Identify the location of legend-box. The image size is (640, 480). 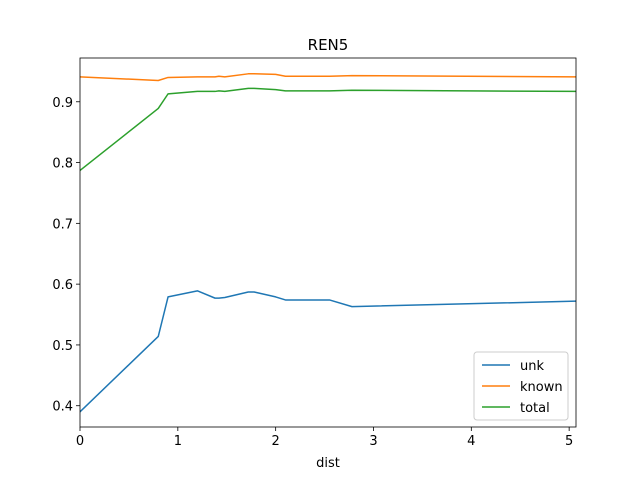
(521, 386).